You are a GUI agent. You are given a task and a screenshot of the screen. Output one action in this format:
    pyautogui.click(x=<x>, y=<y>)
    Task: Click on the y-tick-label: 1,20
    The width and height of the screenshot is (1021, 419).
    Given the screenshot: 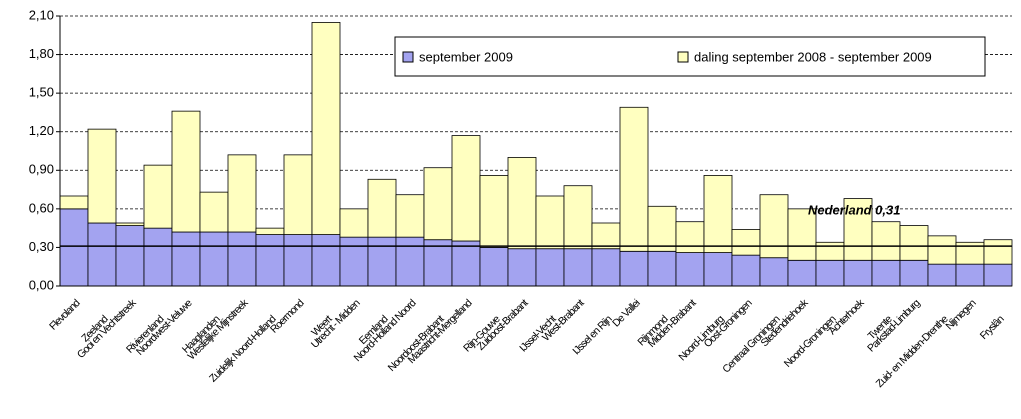 What is the action you would take?
    pyautogui.click(x=41, y=130)
    